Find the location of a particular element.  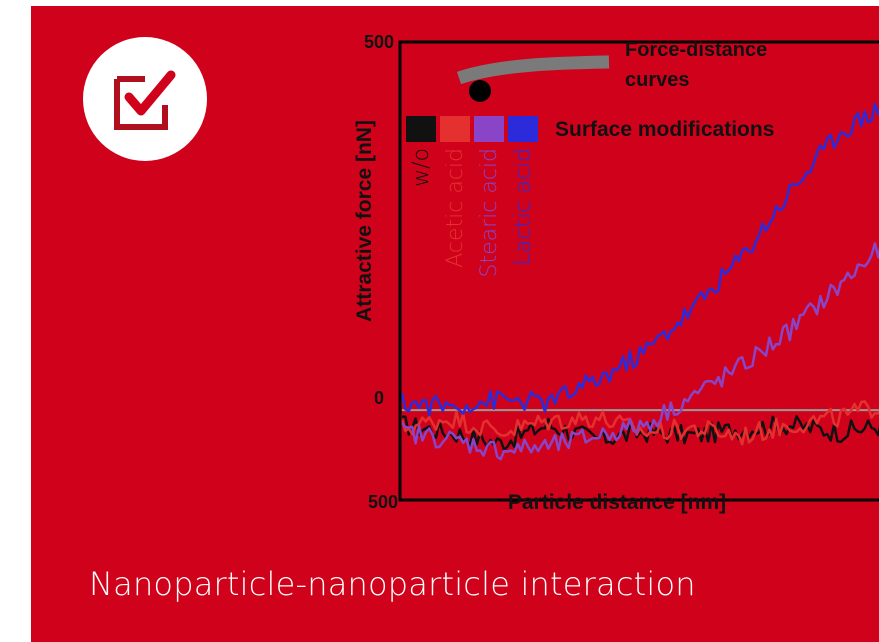

annotation-label-line2: curves is located at coordinates (657, 80).